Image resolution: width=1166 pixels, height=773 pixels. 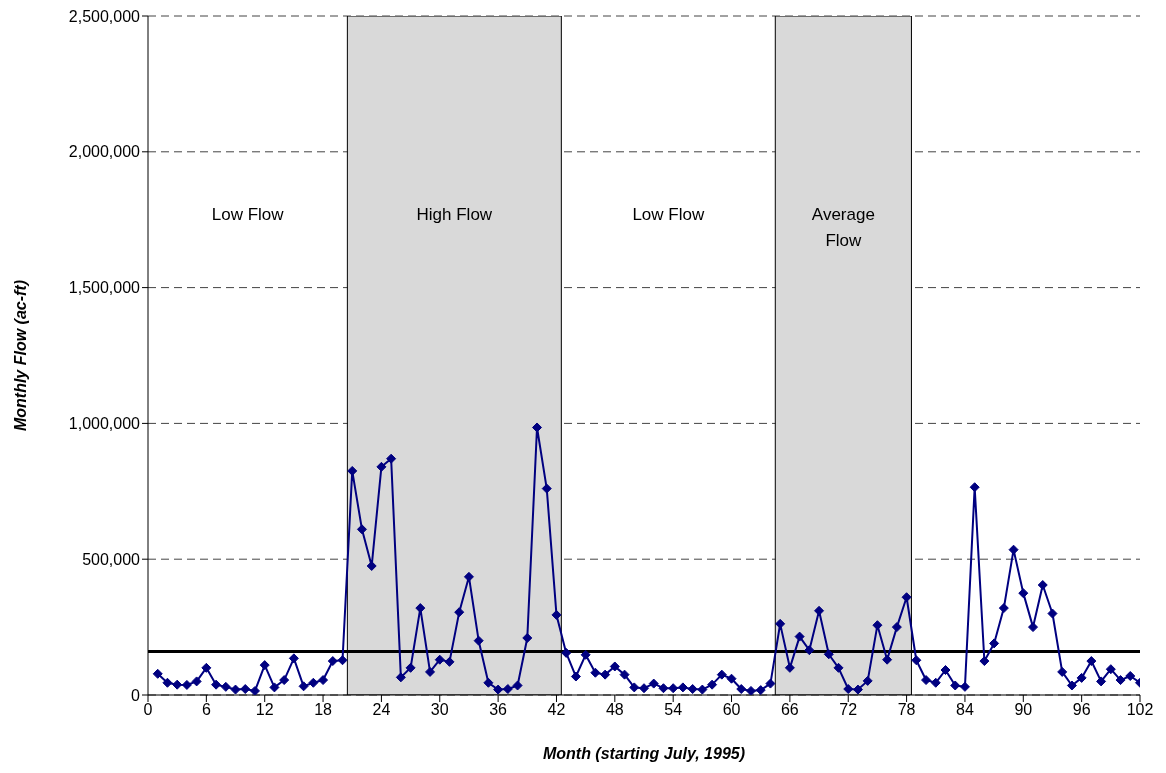 I want to click on x-tick-label: 30, so click(x=439, y=710).